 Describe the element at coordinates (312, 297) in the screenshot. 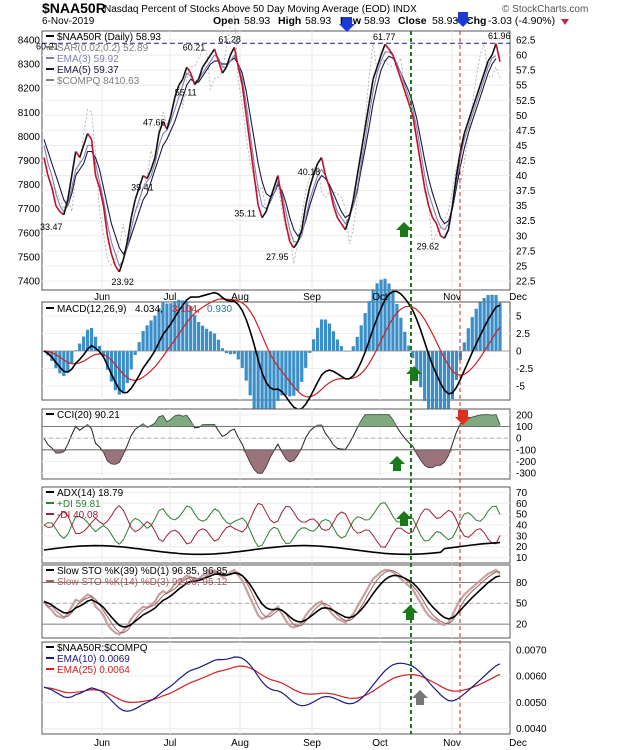

I see `month-tick-label: Sep` at that location.